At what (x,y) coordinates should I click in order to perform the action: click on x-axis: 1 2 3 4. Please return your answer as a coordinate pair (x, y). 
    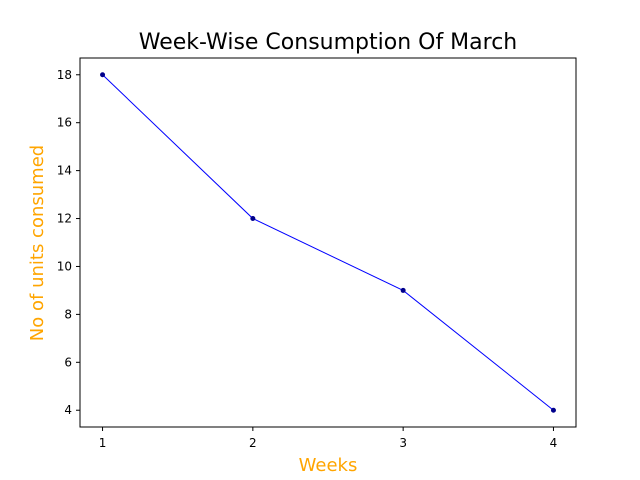
    Looking at the image, I should click on (328, 438).